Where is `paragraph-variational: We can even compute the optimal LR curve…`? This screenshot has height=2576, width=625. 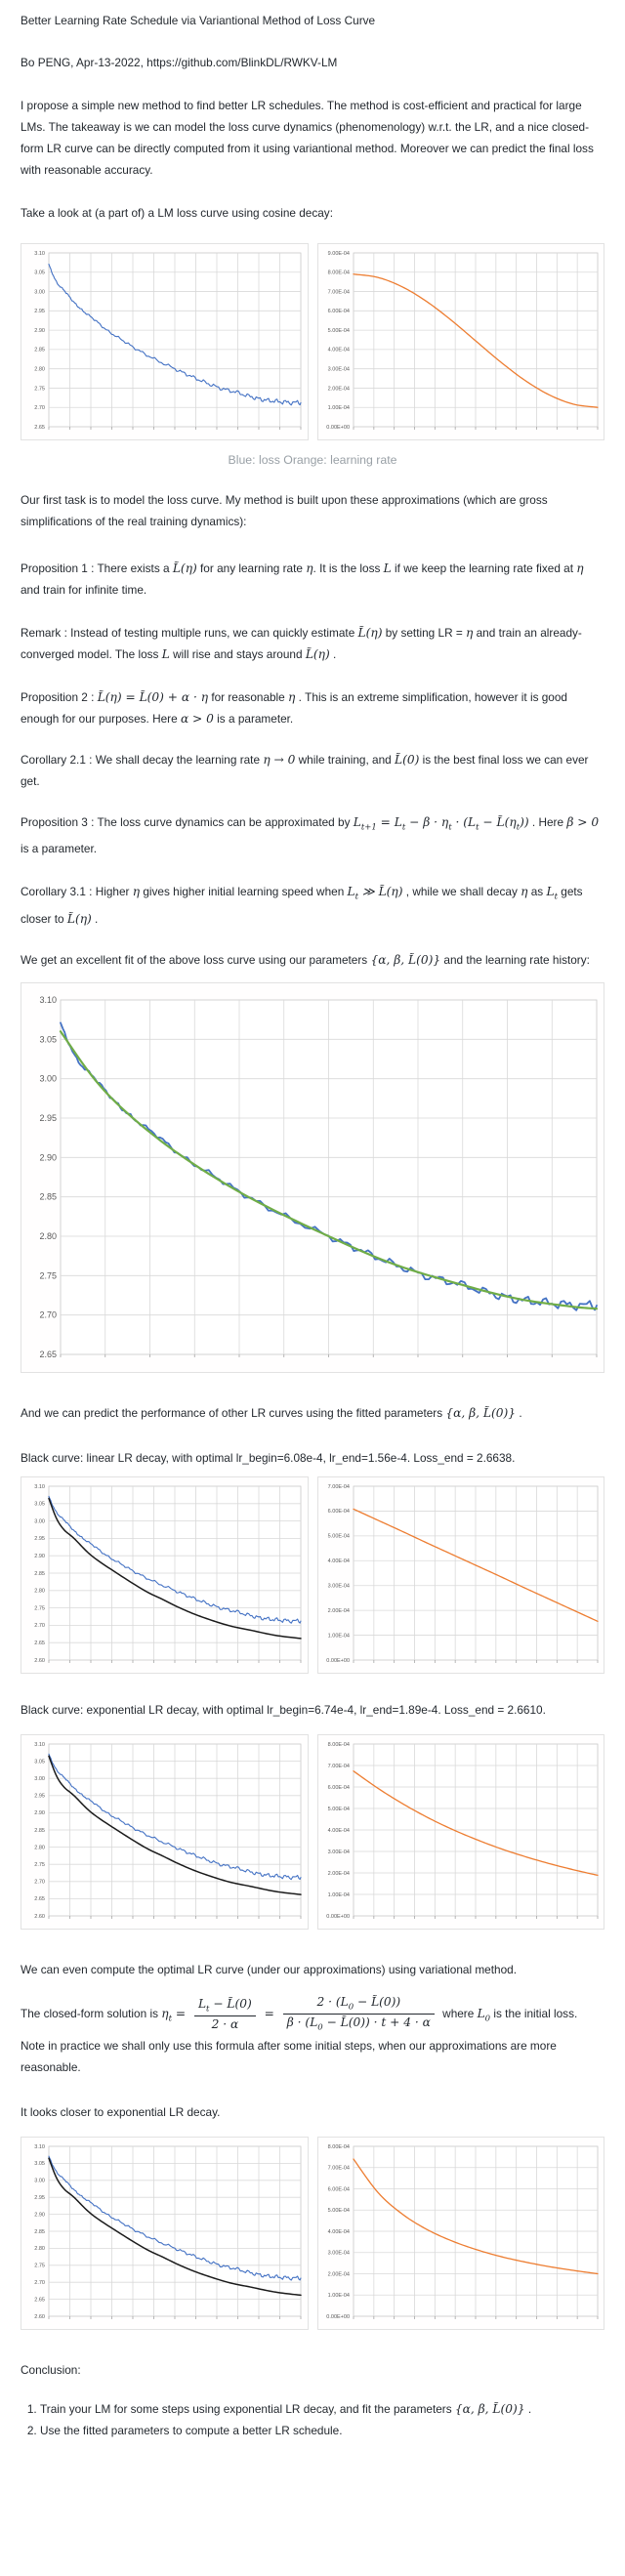 paragraph-variational: We can even compute the optimal LR curve… is located at coordinates (269, 1969).